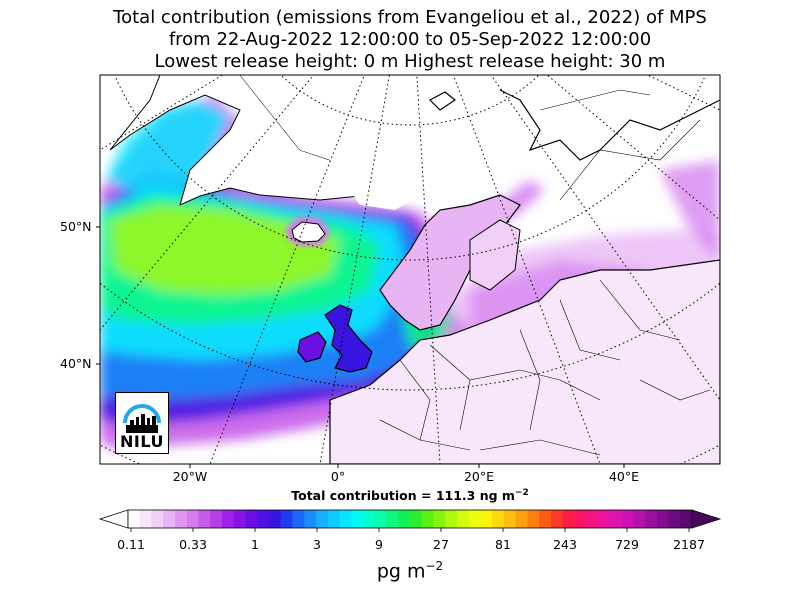 The height and width of the screenshot is (600, 800). I want to click on colorbar-frame, so click(410, 519).